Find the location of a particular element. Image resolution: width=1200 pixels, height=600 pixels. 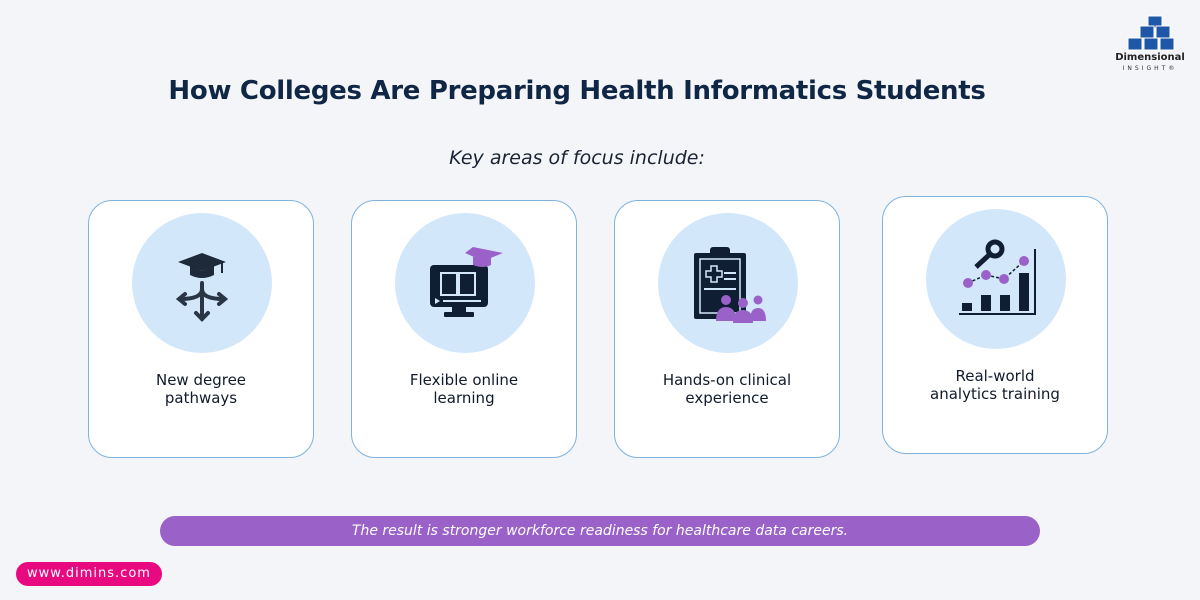

clipboard-medical-team-icon is located at coordinates (730, 285).